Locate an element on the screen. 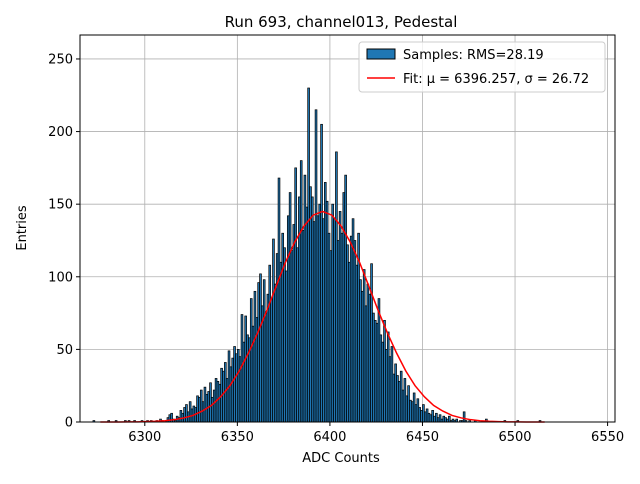  legend-label: Fit: μ = 6396.257, σ = 26.72 is located at coordinates (496, 79).